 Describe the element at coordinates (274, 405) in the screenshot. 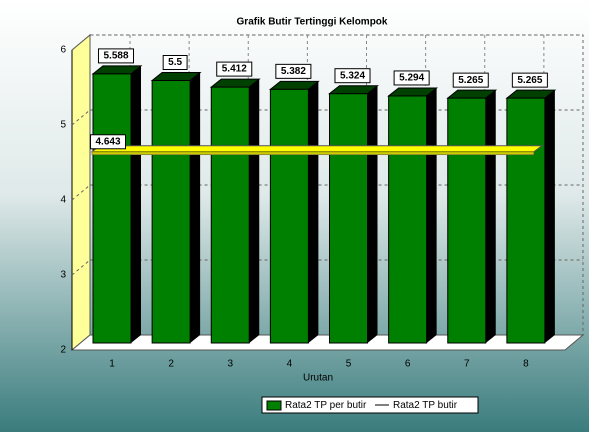

I see `legend-swatch` at that location.